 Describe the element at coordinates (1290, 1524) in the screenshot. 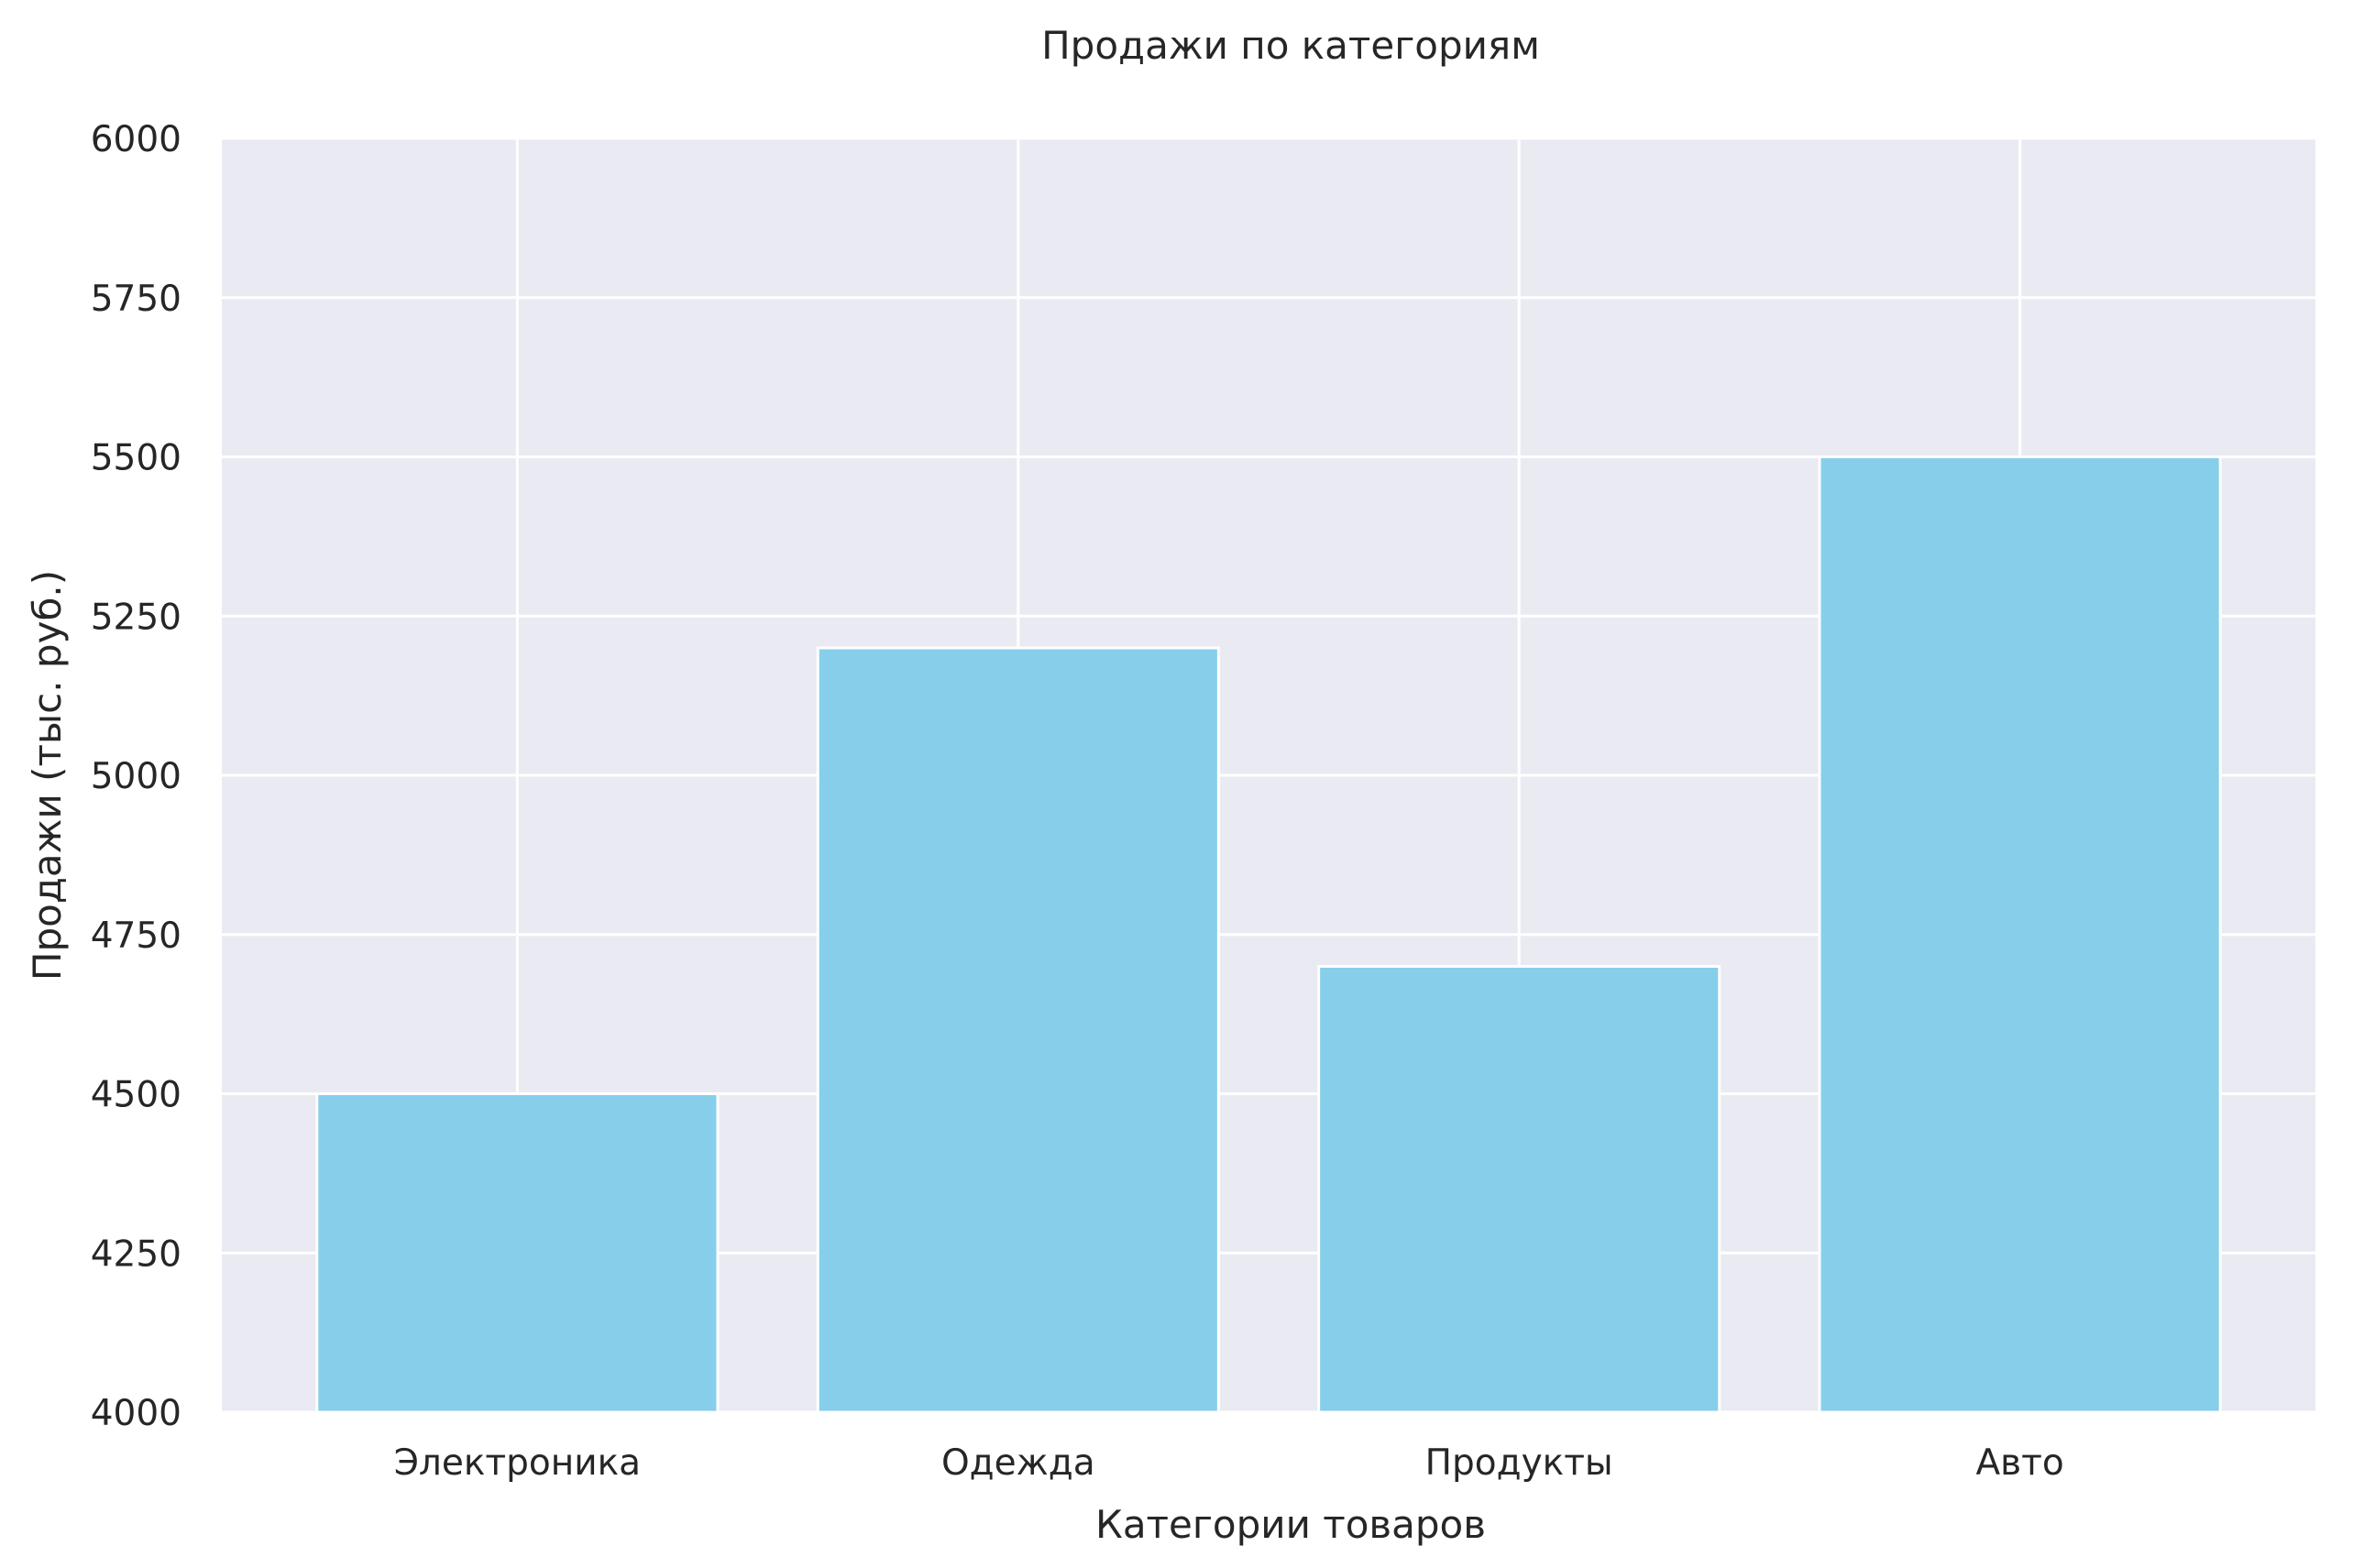

I see `x-axis-label: Категории товаров` at that location.